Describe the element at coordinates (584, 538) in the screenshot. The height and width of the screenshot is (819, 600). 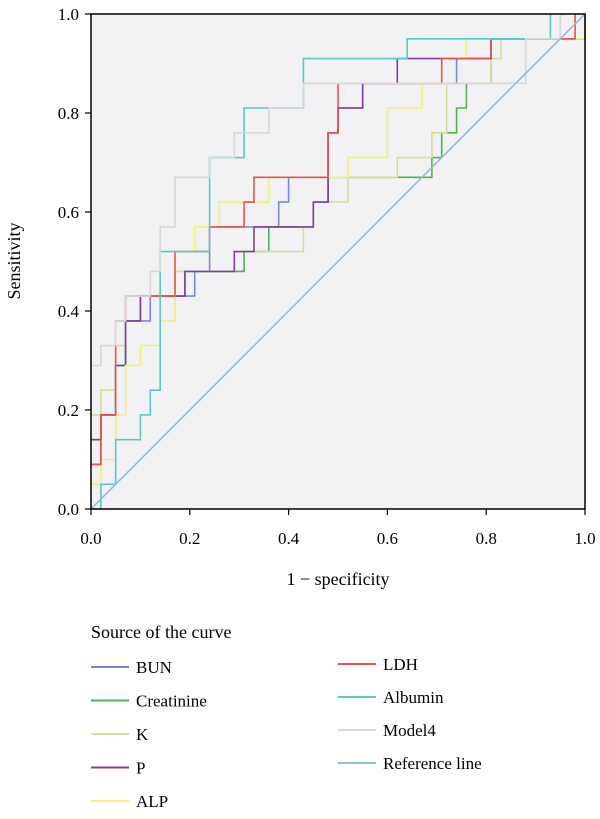
I see `x-tick-label: 1.0` at that location.